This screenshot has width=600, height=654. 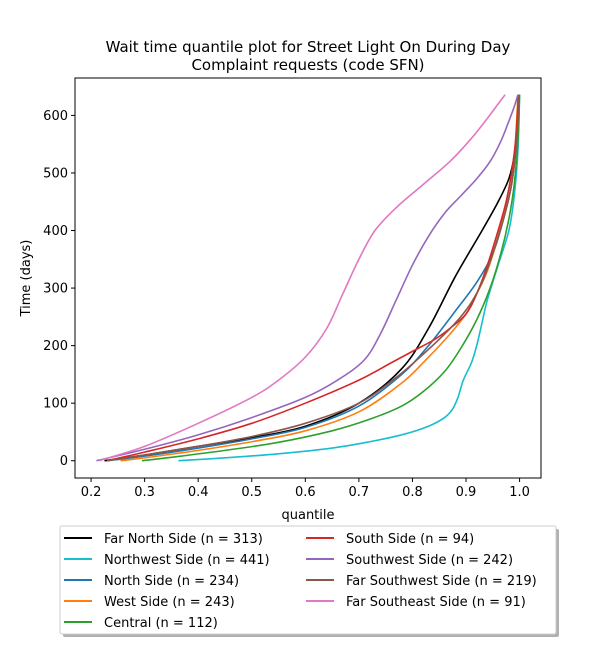 I want to click on y-tick-label: 400, so click(x=55, y=231).